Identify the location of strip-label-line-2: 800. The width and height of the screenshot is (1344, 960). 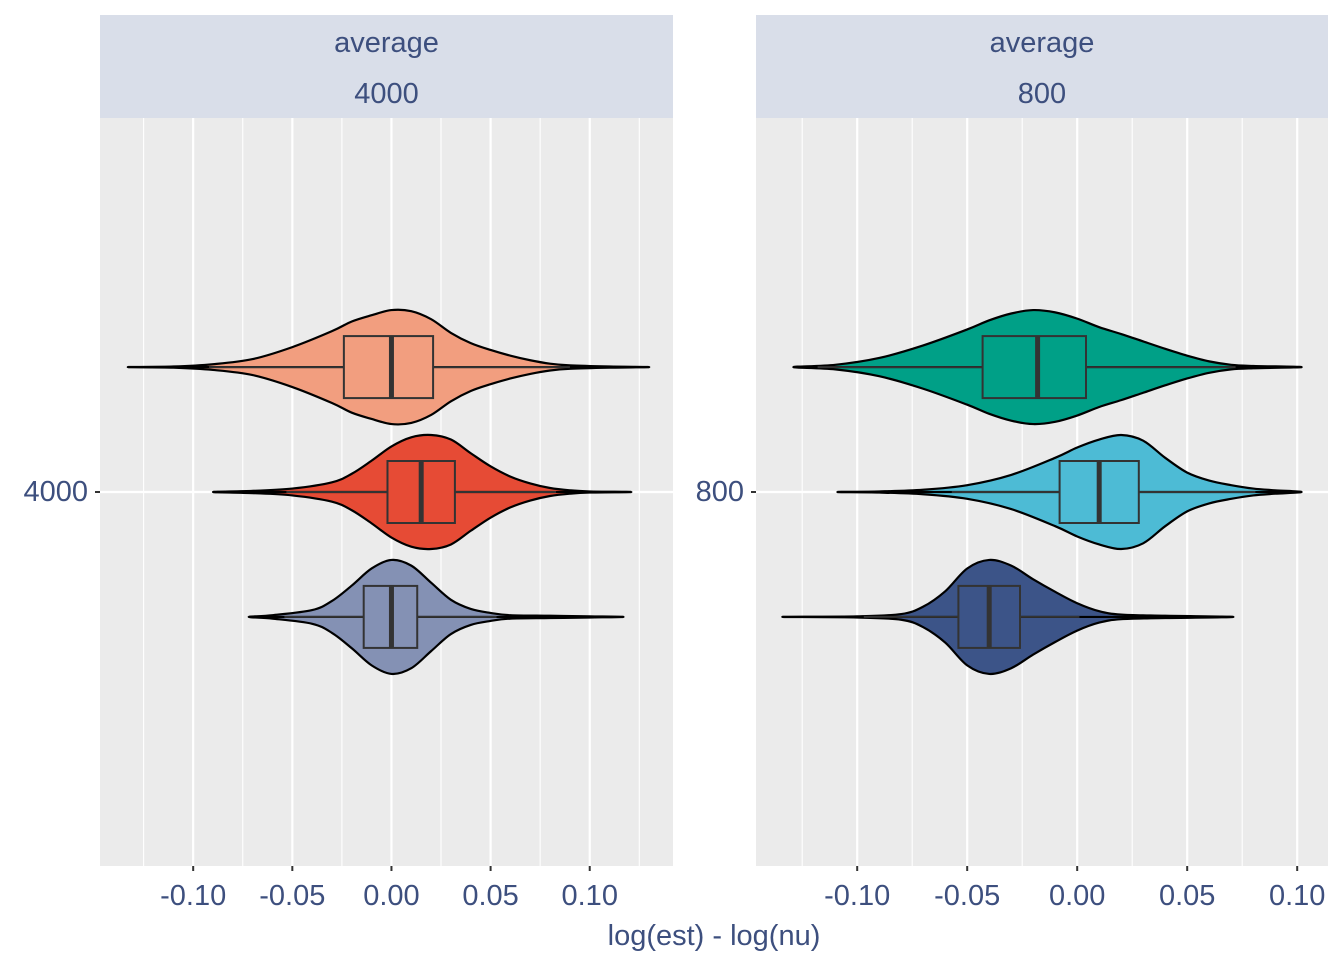
(1042, 94).